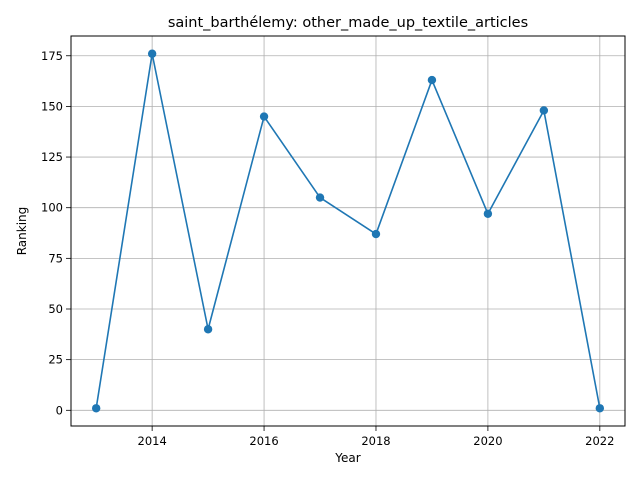 The height and width of the screenshot is (480, 640). Describe the element at coordinates (375, 441) in the screenshot. I see `x-tick-label: 2018` at that location.